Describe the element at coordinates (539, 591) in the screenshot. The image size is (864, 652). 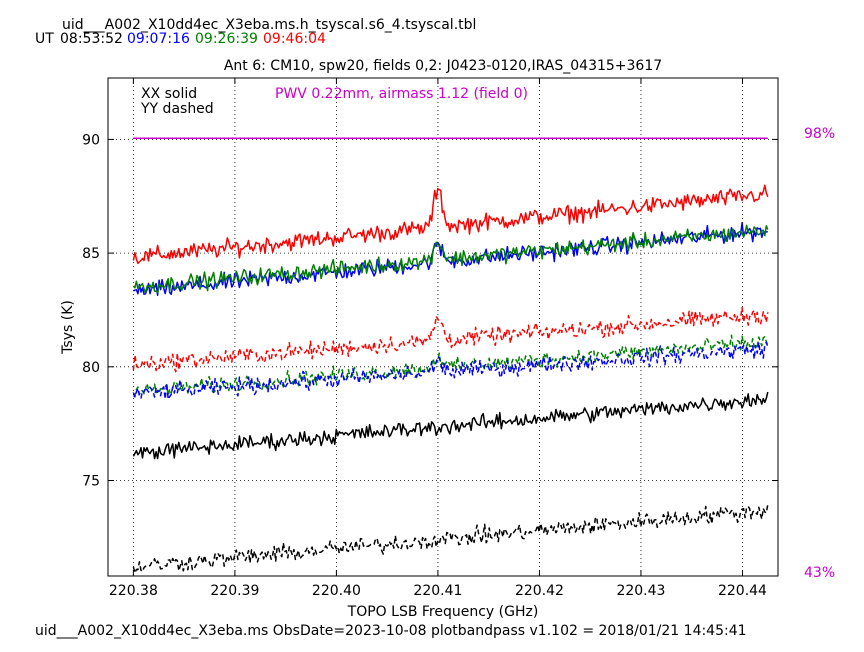
I see `x-tick-label: 220.42` at that location.